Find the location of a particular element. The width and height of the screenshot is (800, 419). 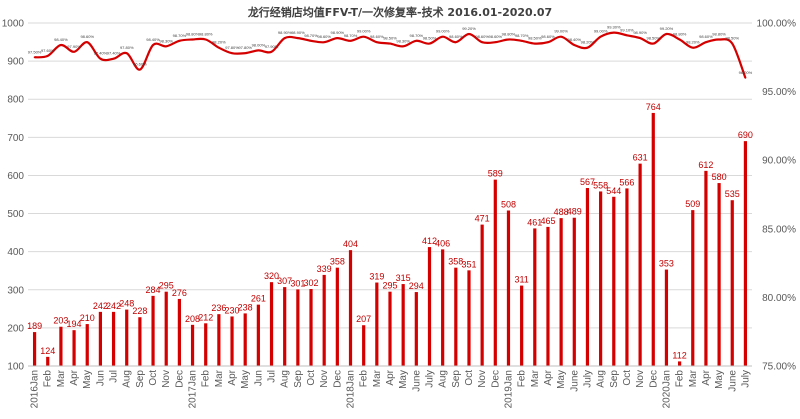

bar-value-label: 535 is located at coordinates (732, 194).